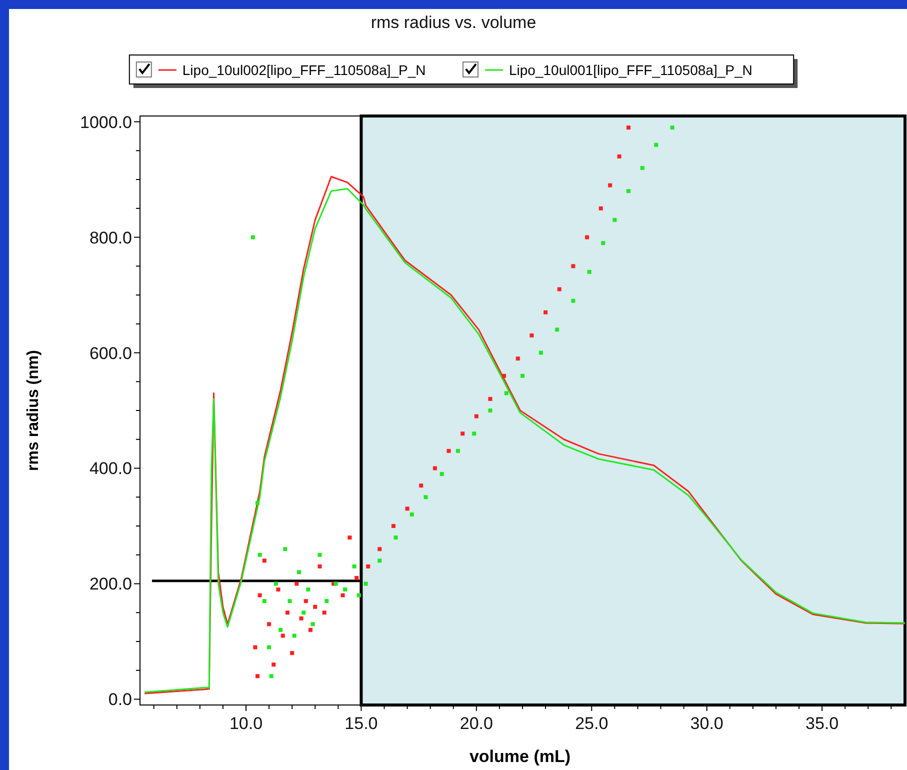 This screenshot has height=770, width=907. I want to click on y-tick-label: 600.0, so click(110, 353).